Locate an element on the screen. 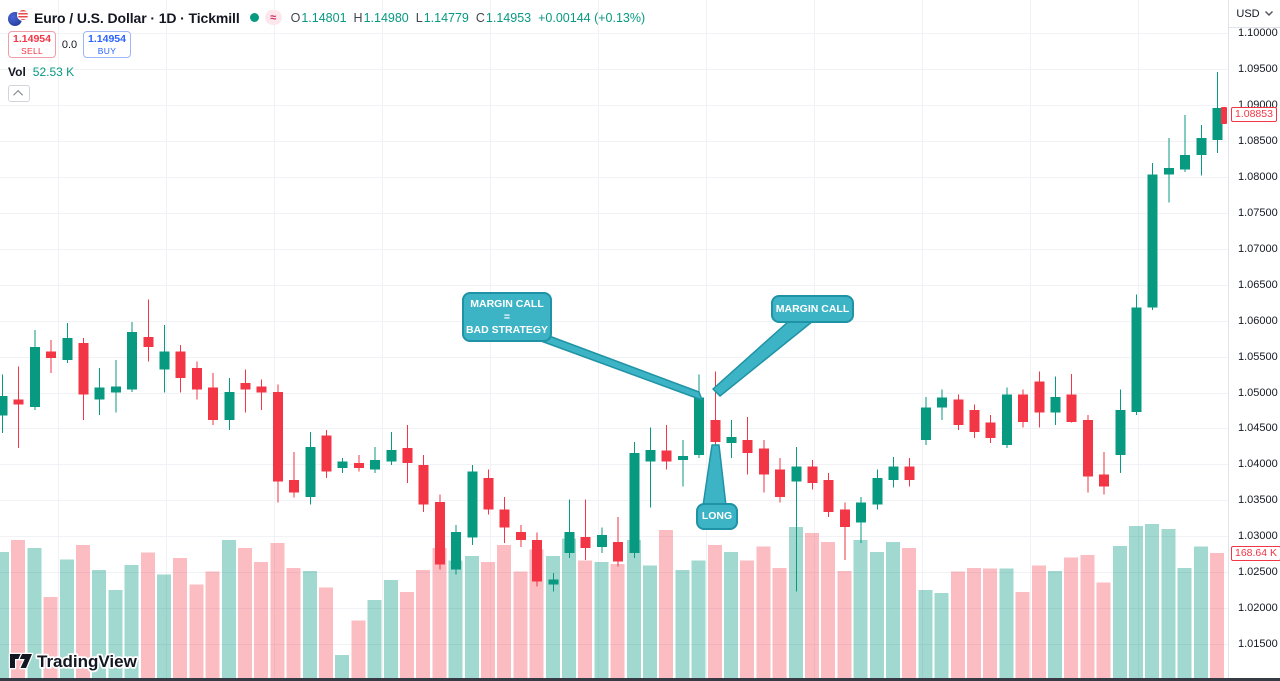  currency-selector: USD is located at coordinates (1254, 14).